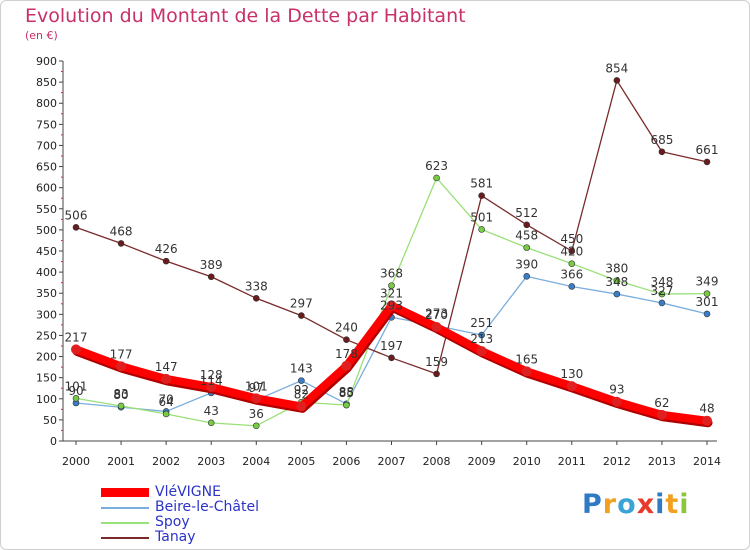 This screenshot has height=550, width=750. What do you see at coordinates (188, 492) in the screenshot?
I see `legend-label: VléVIGNE` at bounding box center [188, 492].